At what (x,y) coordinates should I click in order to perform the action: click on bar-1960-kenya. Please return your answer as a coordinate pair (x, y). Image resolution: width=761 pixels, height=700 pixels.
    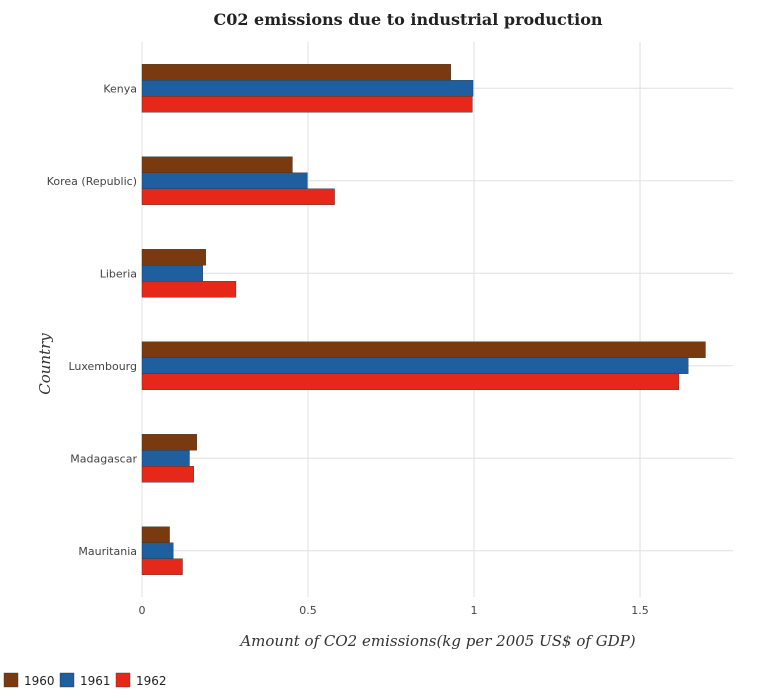
    Looking at the image, I should click on (296, 72).